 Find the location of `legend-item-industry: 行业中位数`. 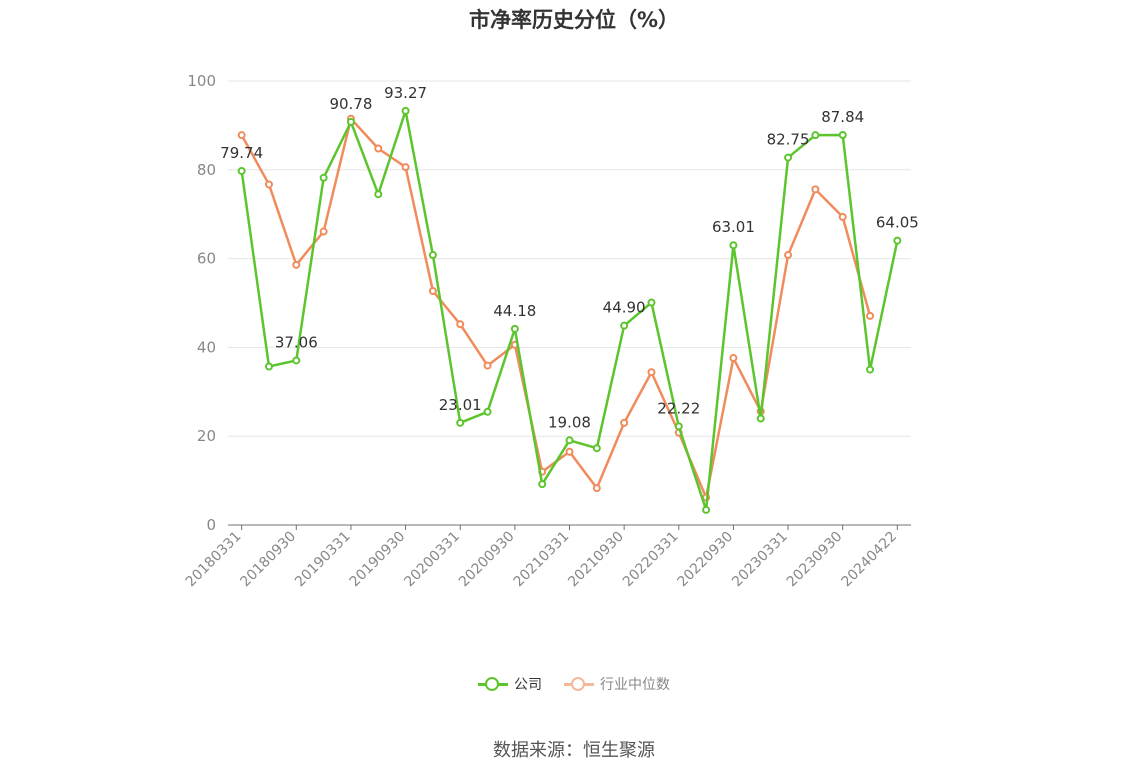

legend-item-industry: 行业中位数 is located at coordinates (617, 684).